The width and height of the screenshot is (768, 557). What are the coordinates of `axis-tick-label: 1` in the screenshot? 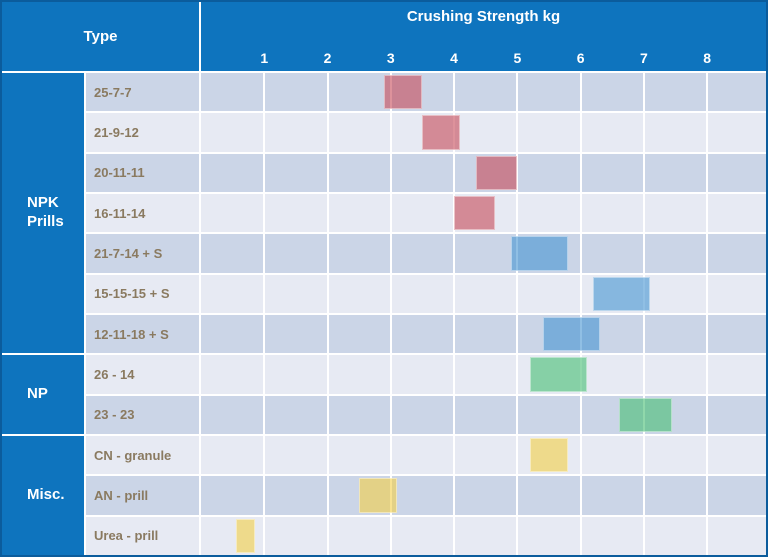 It's located at (264, 58).